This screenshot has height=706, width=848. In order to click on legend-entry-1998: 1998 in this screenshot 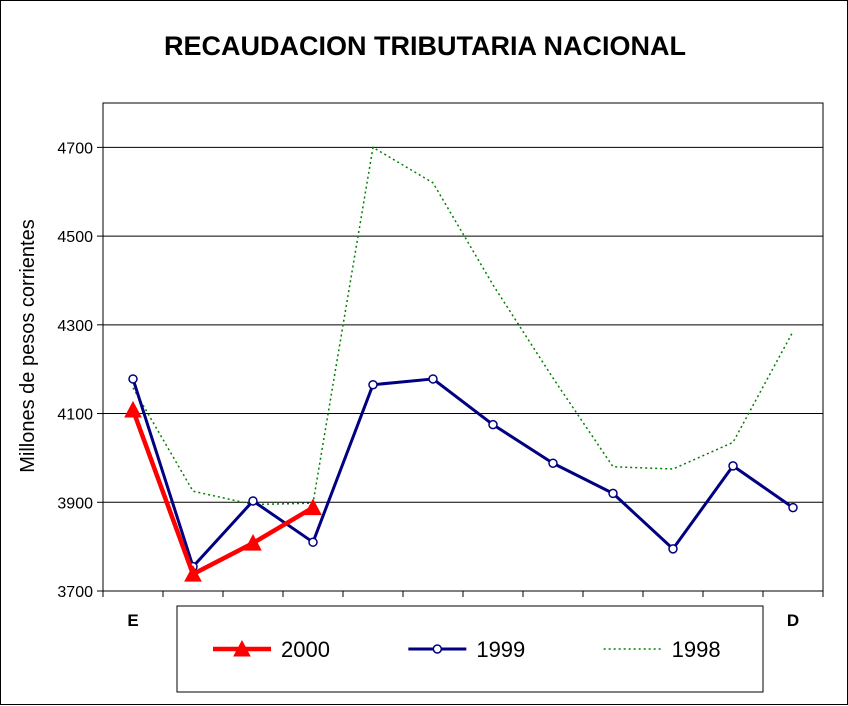, I will do `click(662, 649)`.